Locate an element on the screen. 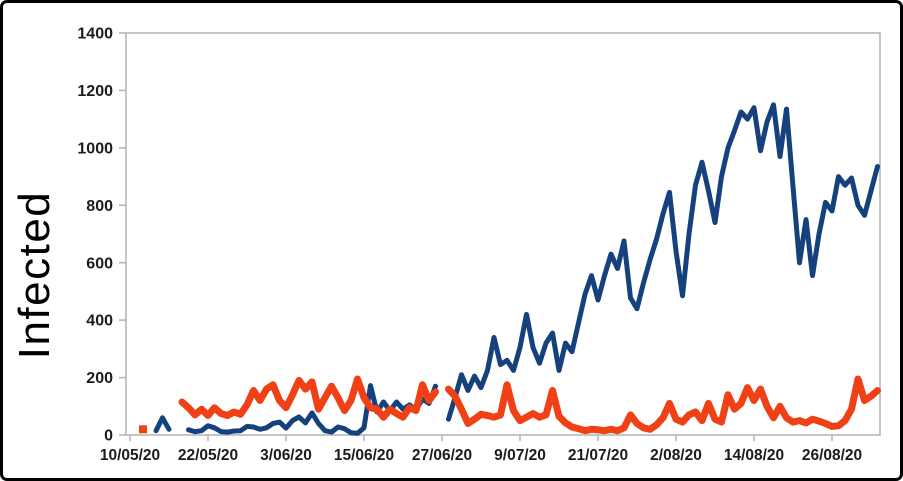  x-tick-label: 14/08/20 is located at coordinates (754, 455).